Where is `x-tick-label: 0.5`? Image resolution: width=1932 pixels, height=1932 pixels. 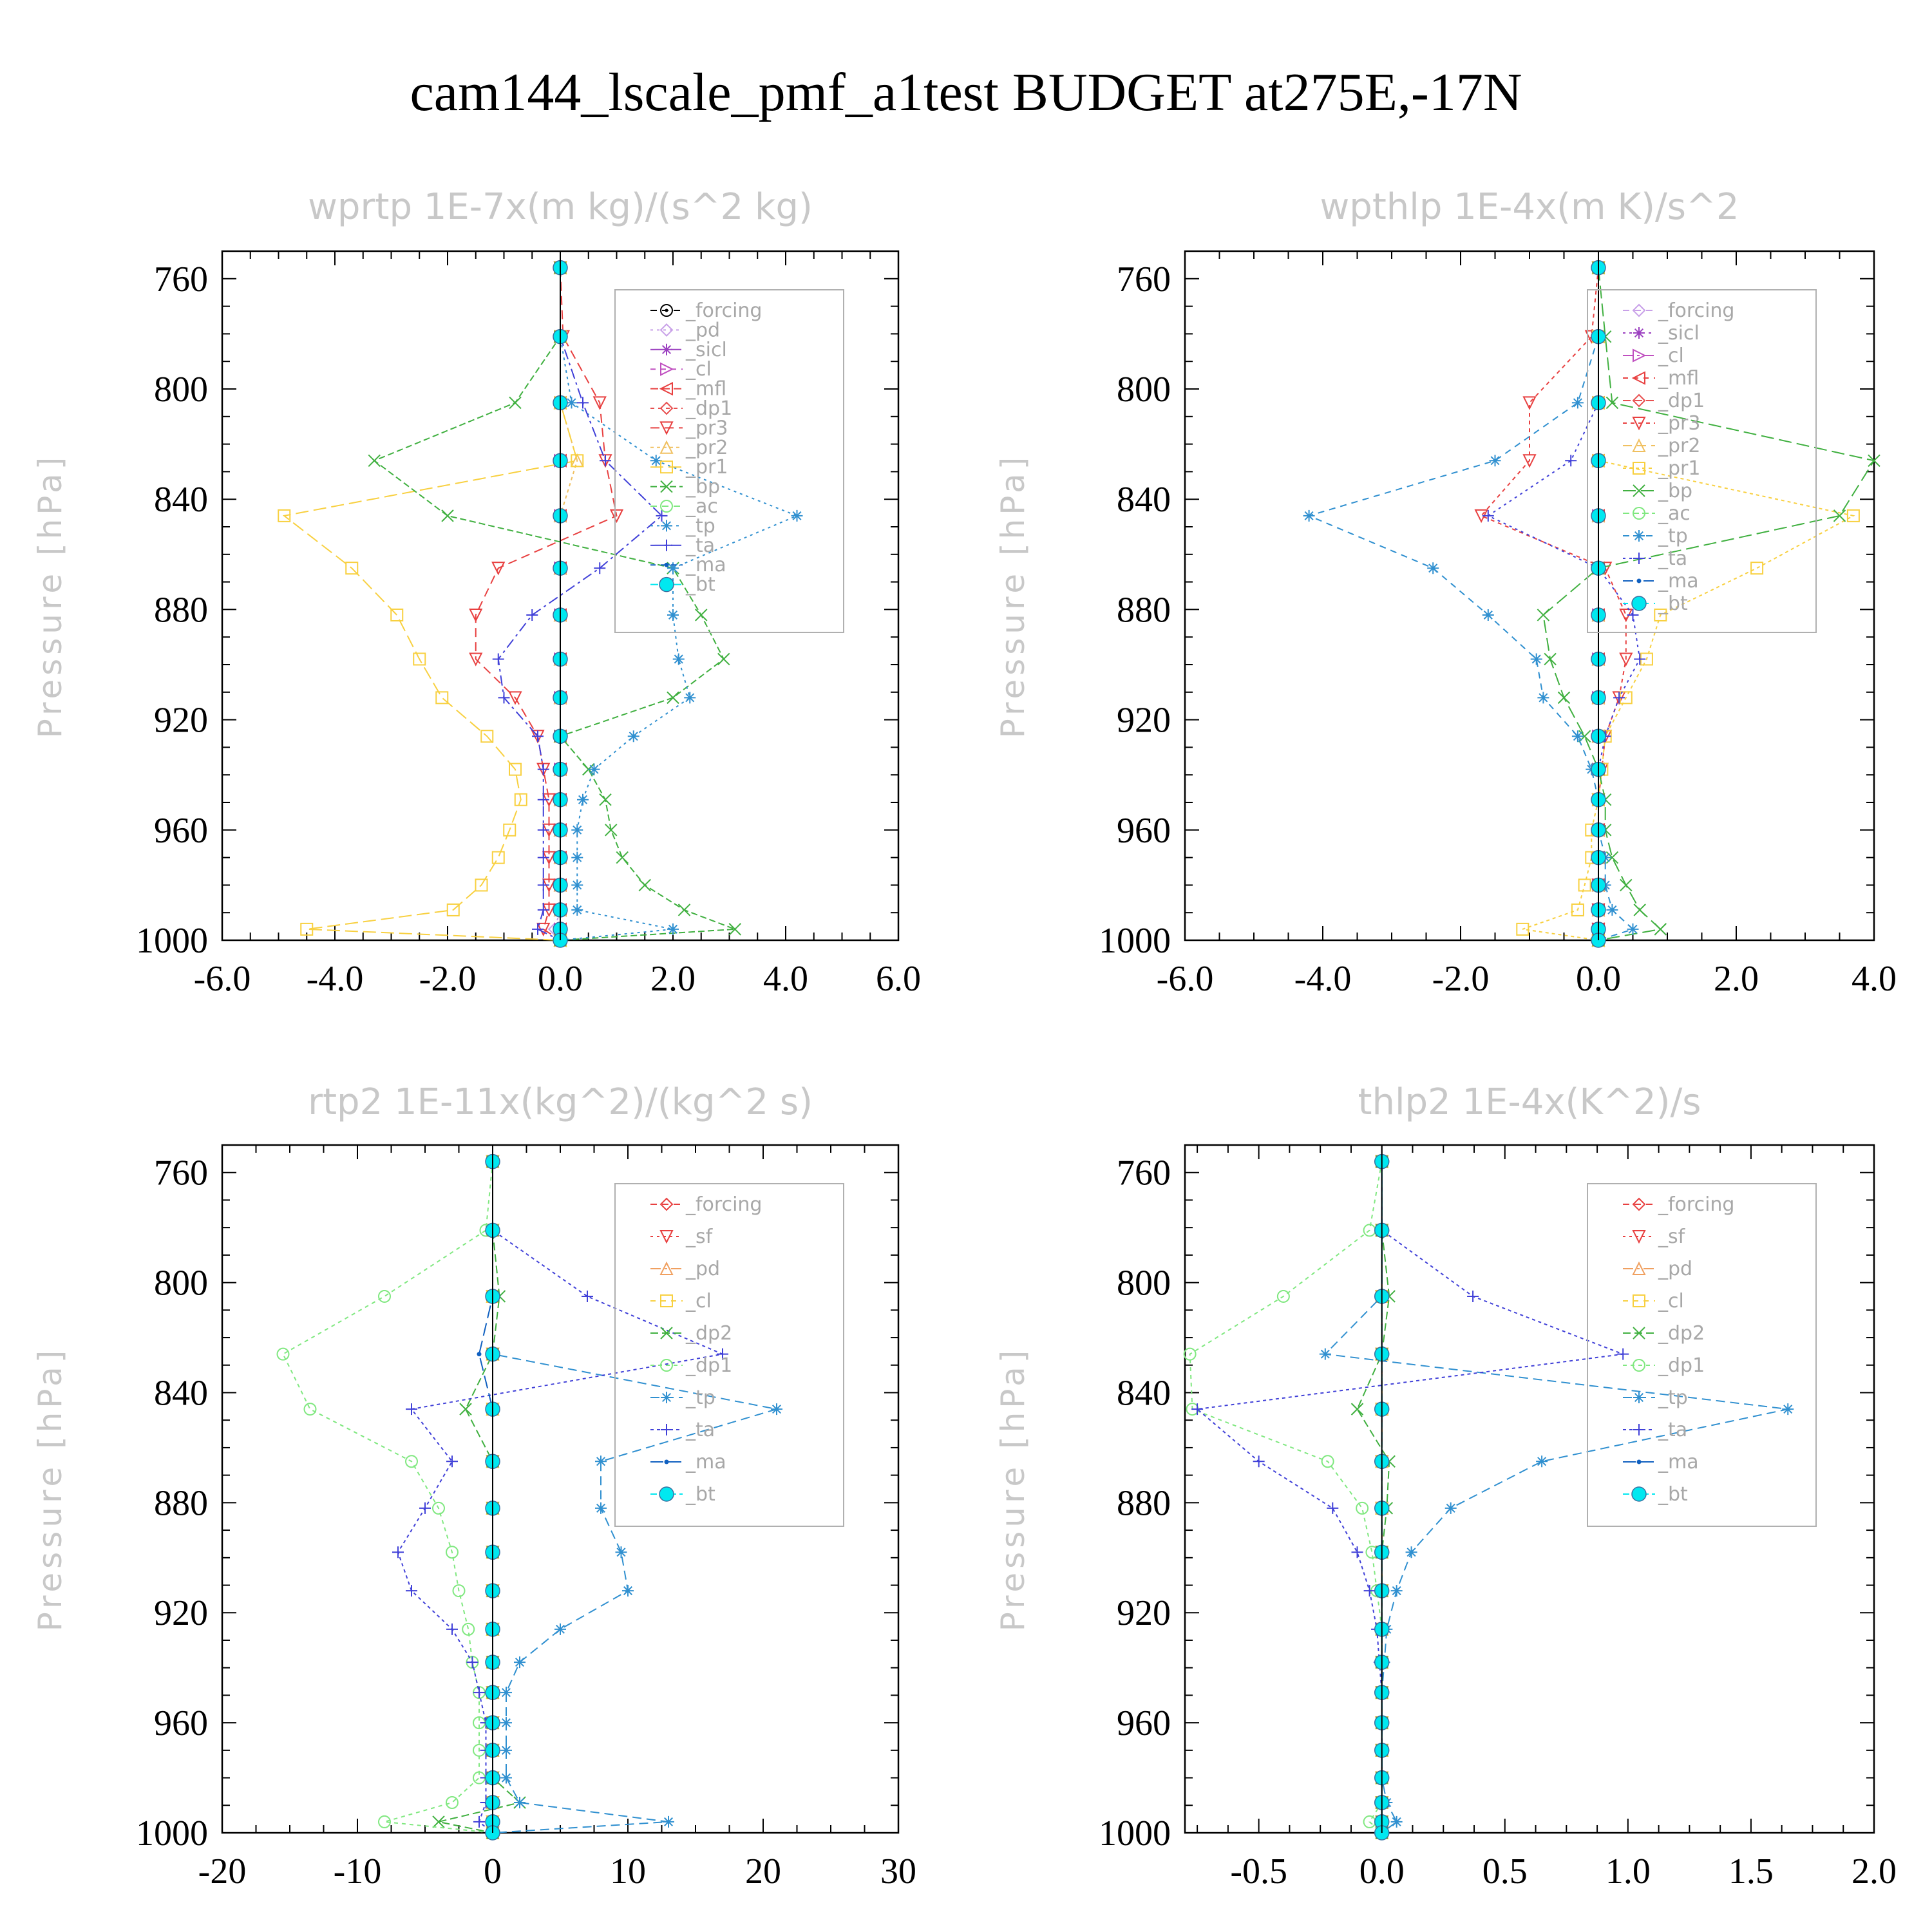
x-tick-label: 0.5 is located at coordinates (1505, 1871).